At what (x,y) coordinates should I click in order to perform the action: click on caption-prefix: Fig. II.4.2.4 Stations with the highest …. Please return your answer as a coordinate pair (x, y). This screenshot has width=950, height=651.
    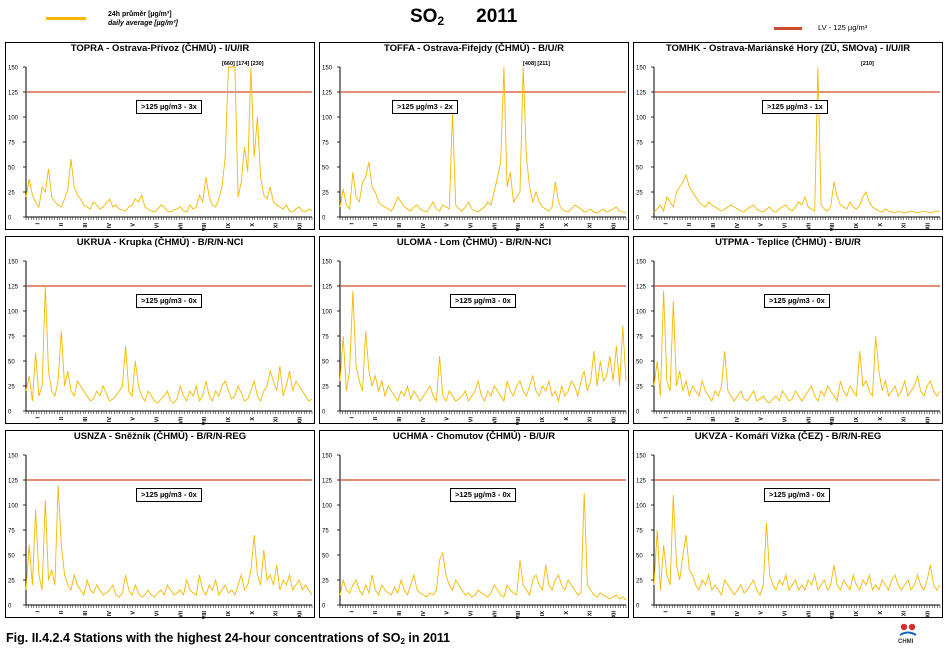
    Looking at the image, I should click on (203, 638).